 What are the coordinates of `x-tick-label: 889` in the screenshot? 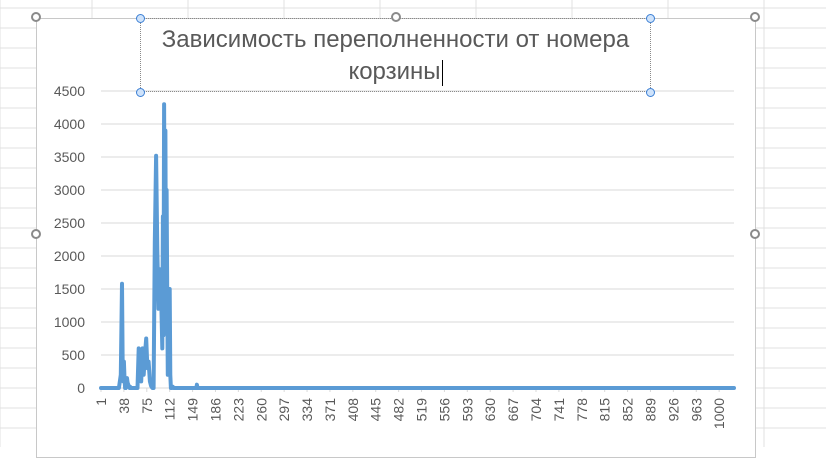 It's located at (650, 410).